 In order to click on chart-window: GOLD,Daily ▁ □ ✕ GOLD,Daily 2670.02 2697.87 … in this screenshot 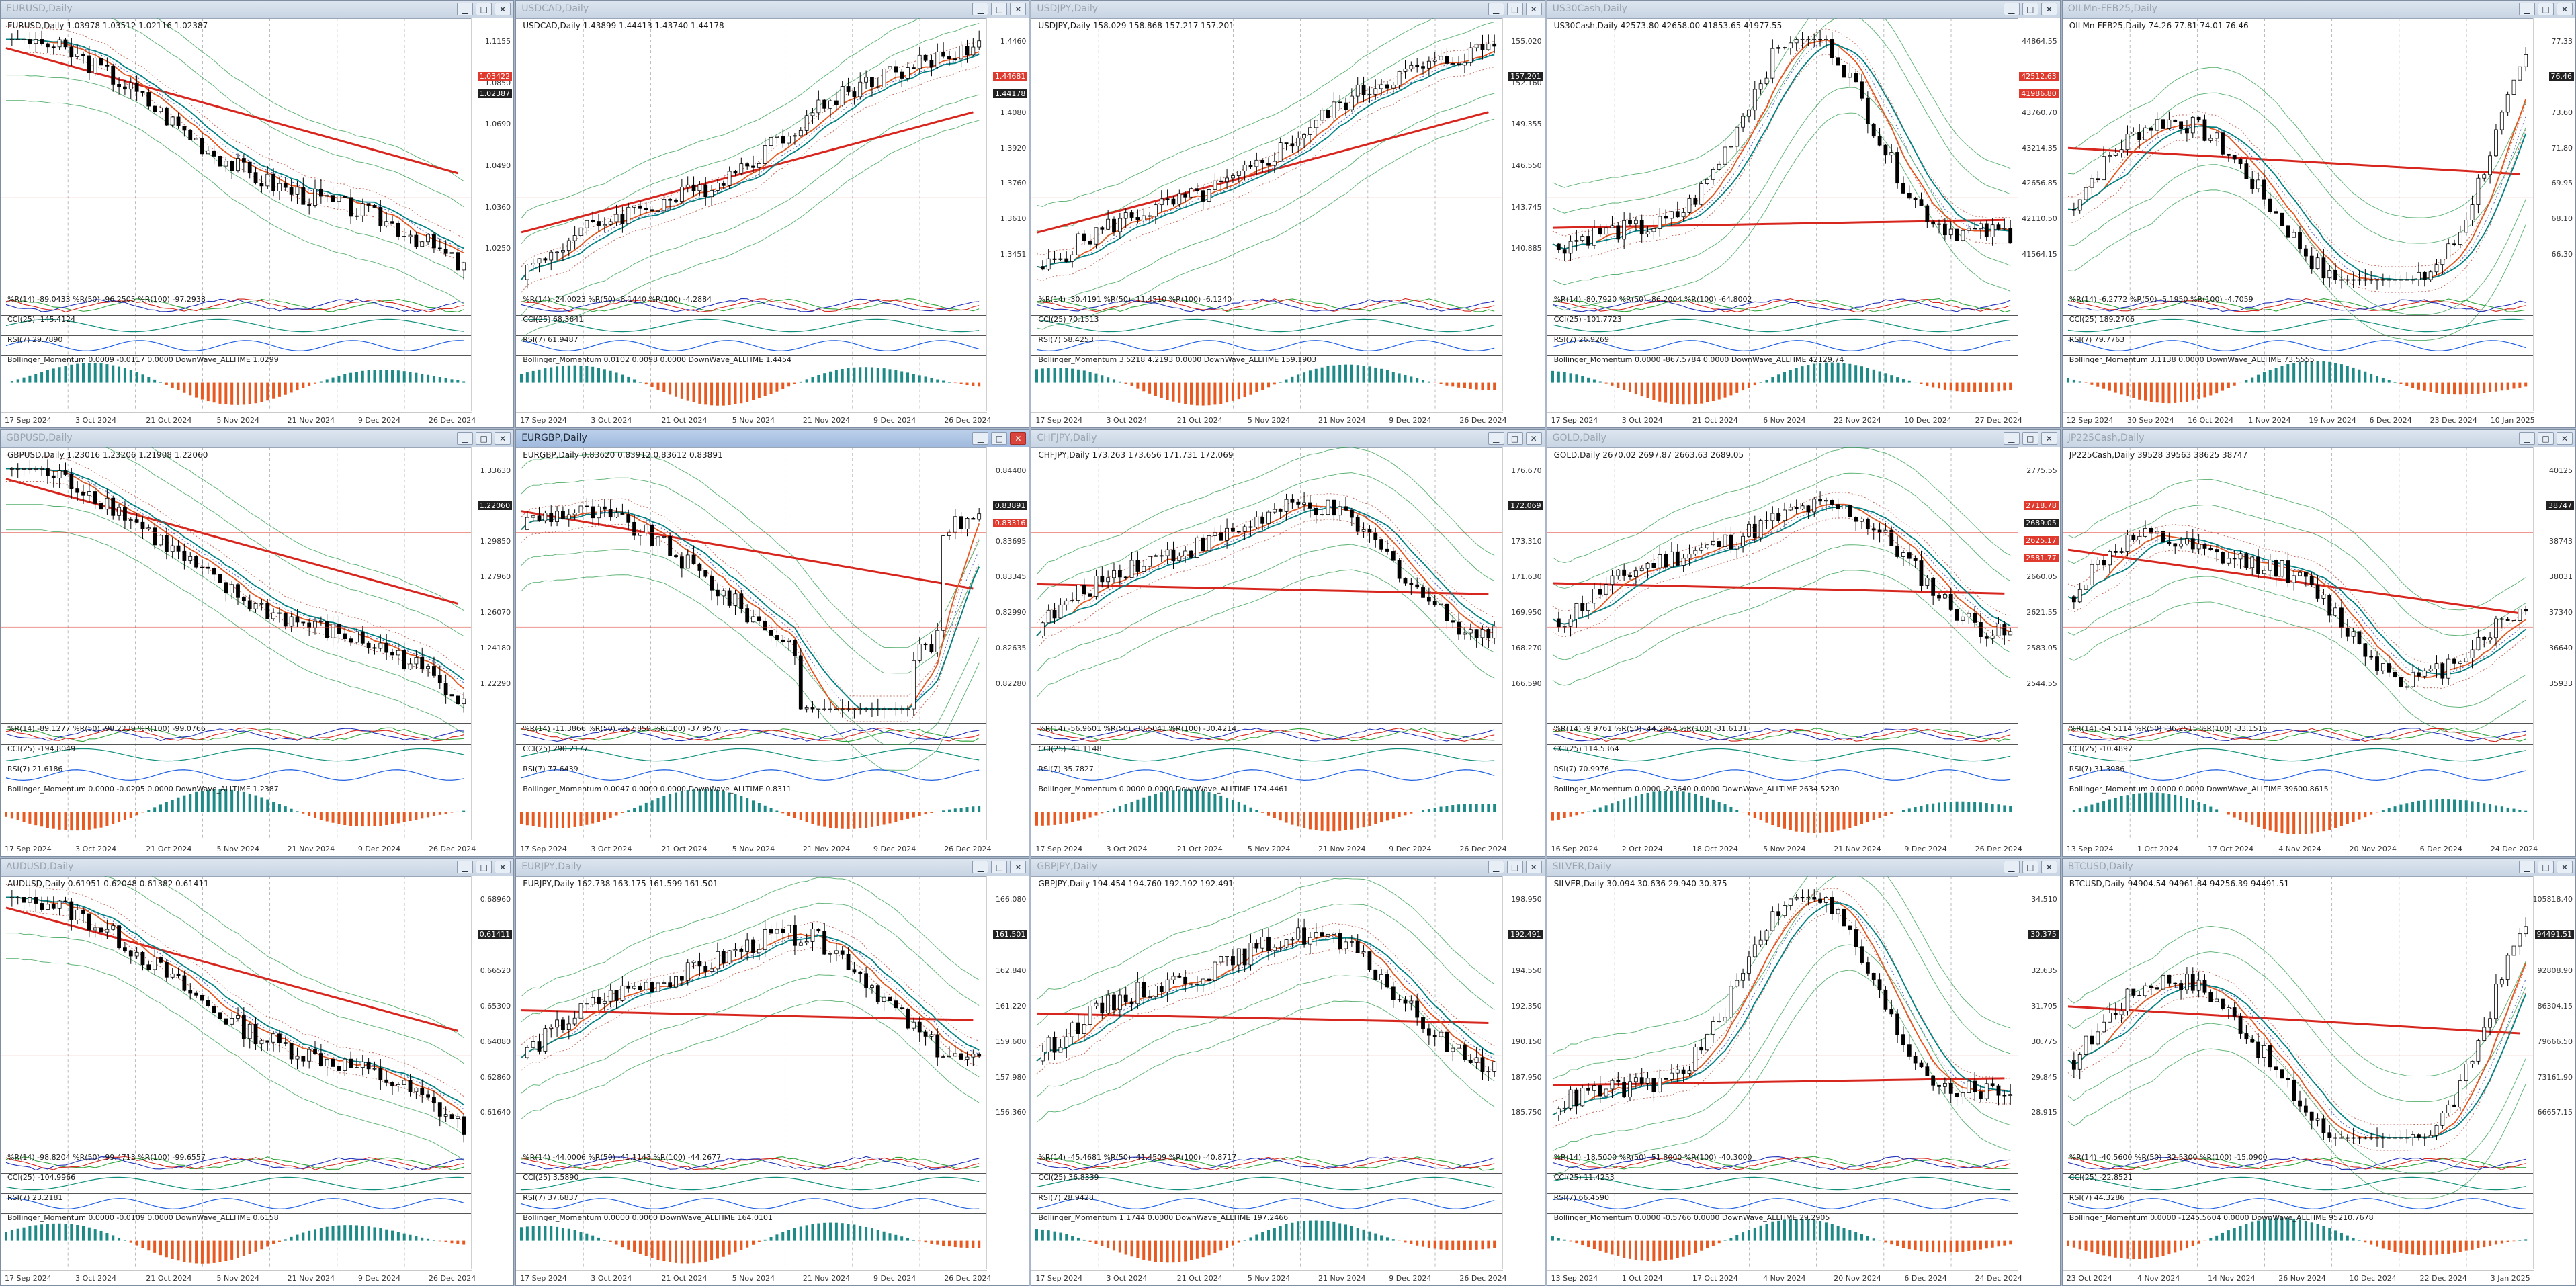, I will do `click(1803, 643)`.